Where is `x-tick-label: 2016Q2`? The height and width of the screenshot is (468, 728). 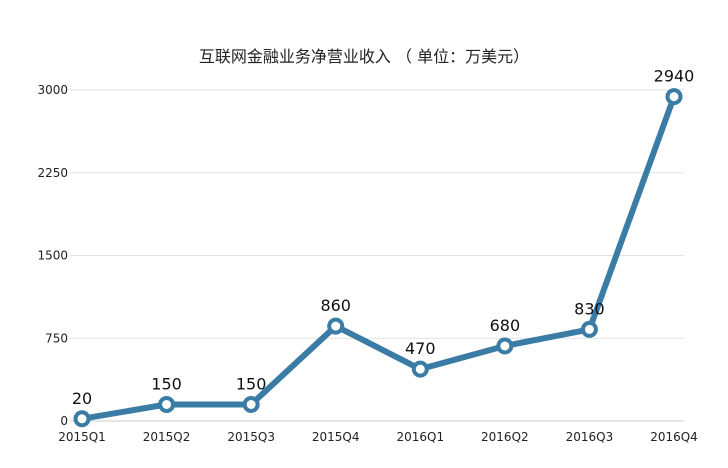 x-tick-label: 2016Q2 is located at coordinates (505, 437).